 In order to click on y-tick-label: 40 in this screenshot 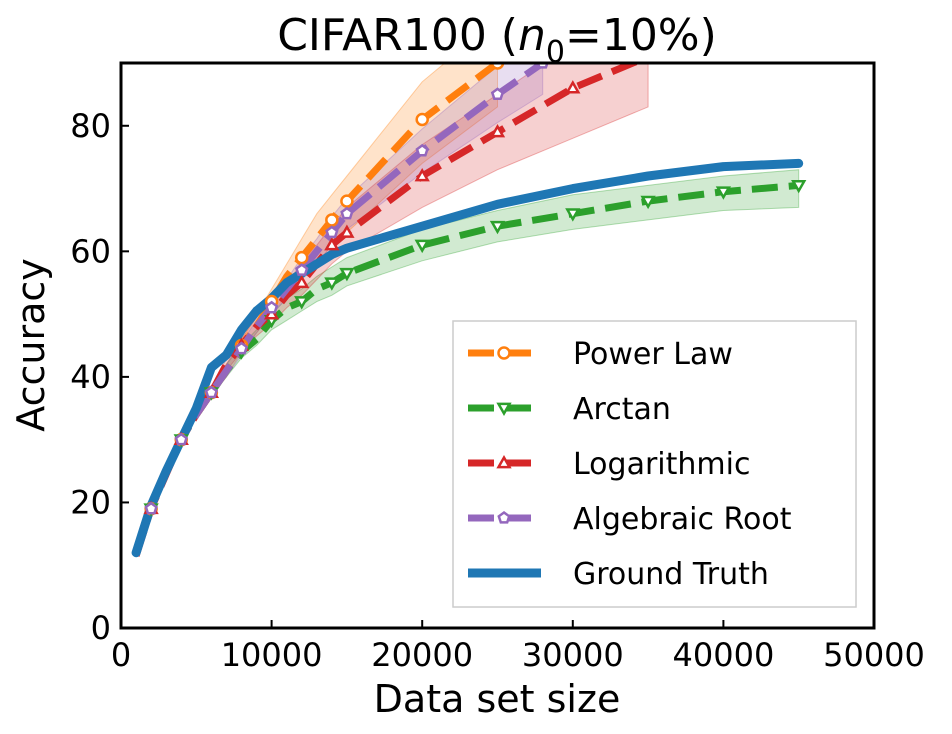, I will do `click(90, 377)`.